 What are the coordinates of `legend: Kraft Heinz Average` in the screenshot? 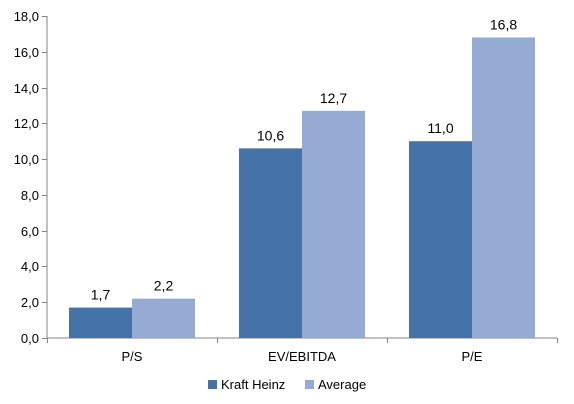 It's located at (287, 384).